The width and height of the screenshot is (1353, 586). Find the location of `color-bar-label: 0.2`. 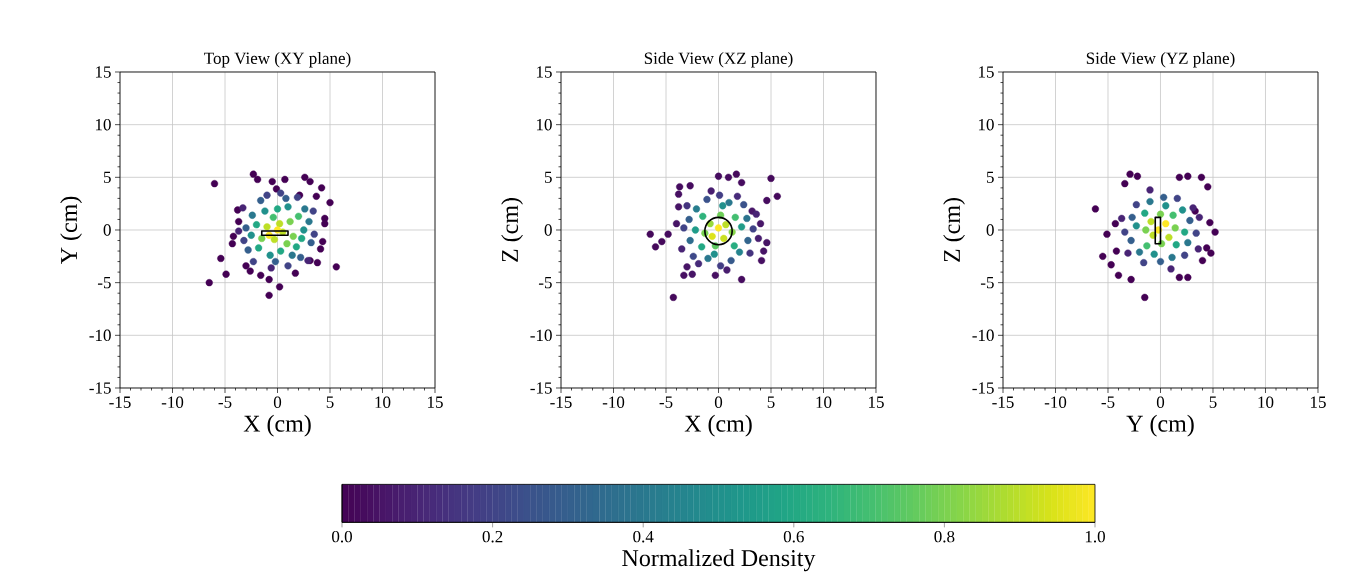

color-bar-label: 0.2 is located at coordinates (492, 536).